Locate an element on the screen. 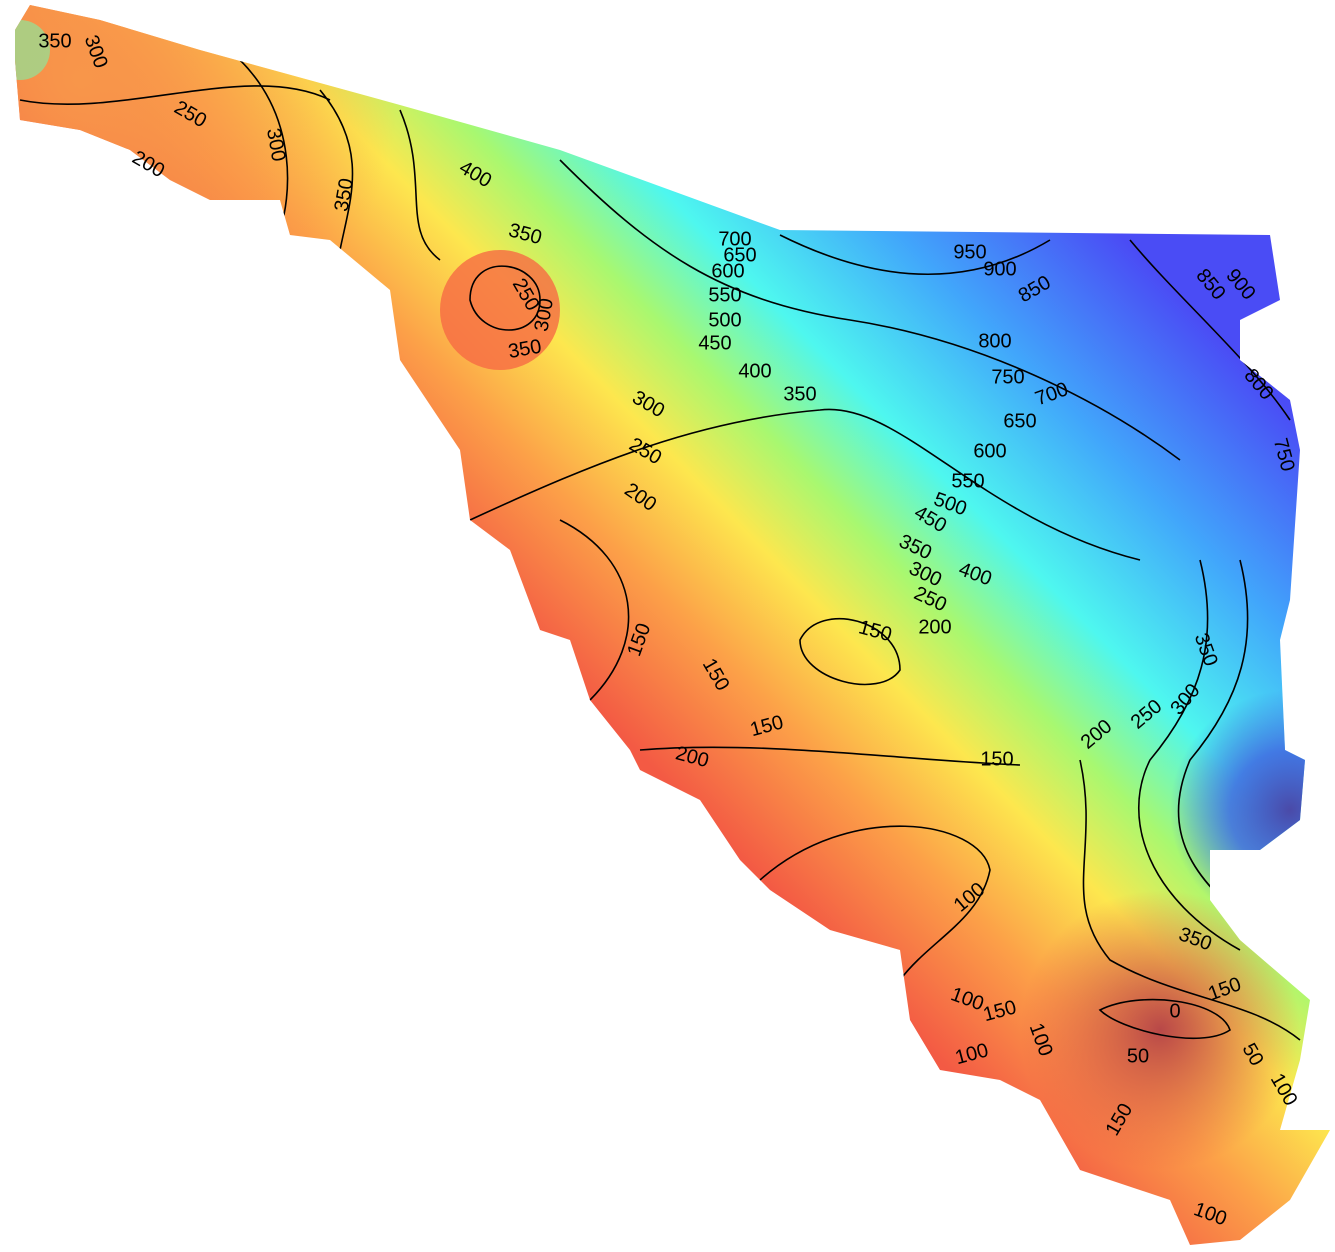 The image size is (1335, 1252). contour-label: 900 is located at coordinates (999, 269).